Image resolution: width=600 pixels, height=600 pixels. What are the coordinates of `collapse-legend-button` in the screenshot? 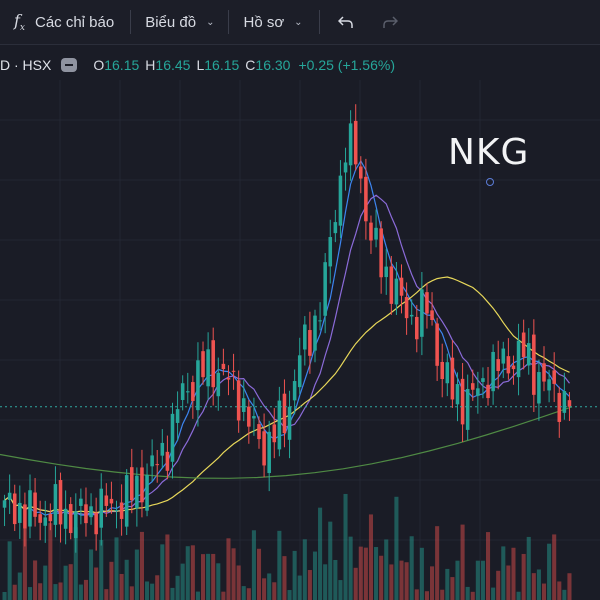 It's located at (69, 65).